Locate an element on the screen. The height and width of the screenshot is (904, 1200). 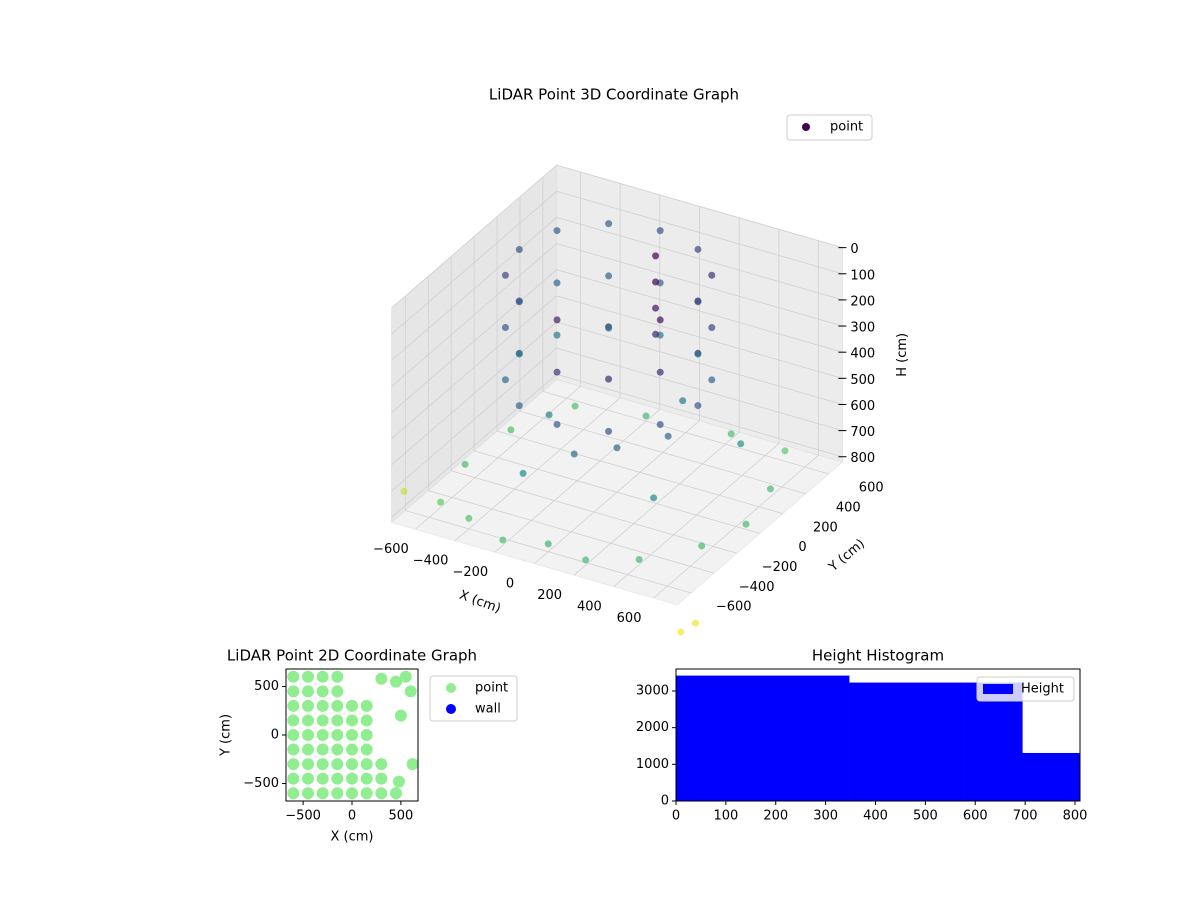
y-tick-label: −400 is located at coordinates (757, 587).